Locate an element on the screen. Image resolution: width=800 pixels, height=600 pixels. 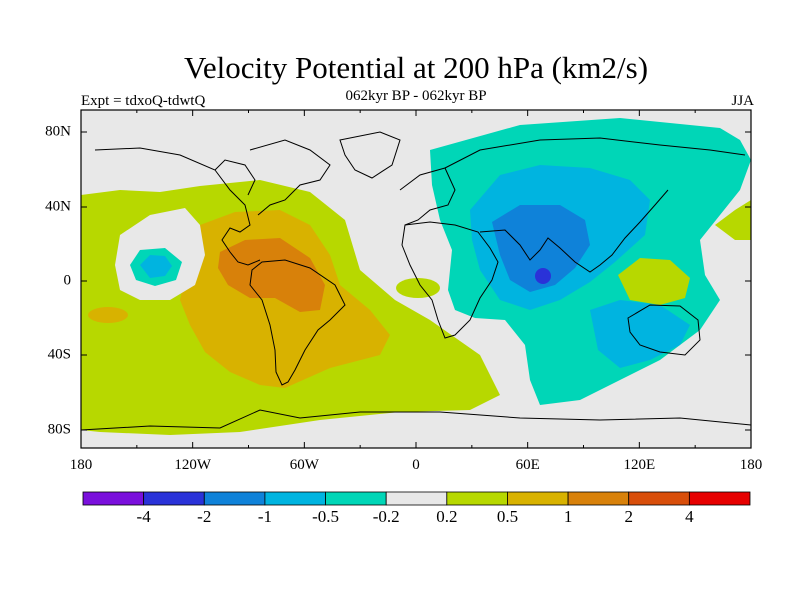
colorbar-label: -1 is located at coordinates (264, 516).